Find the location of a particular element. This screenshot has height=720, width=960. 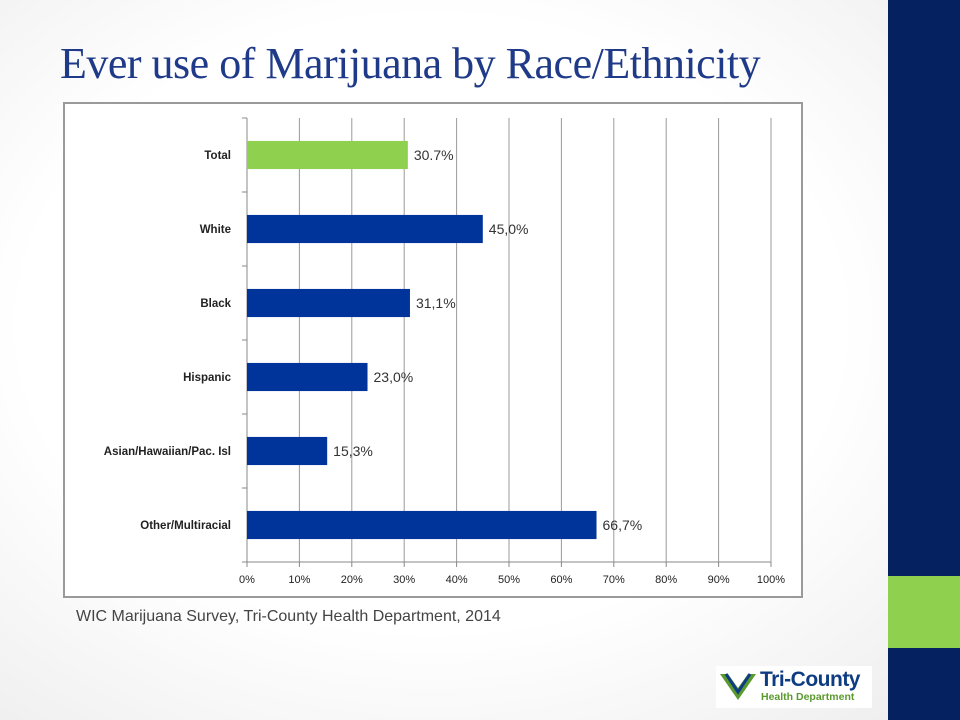

x-tick-label: 10% is located at coordinates (299, 580).